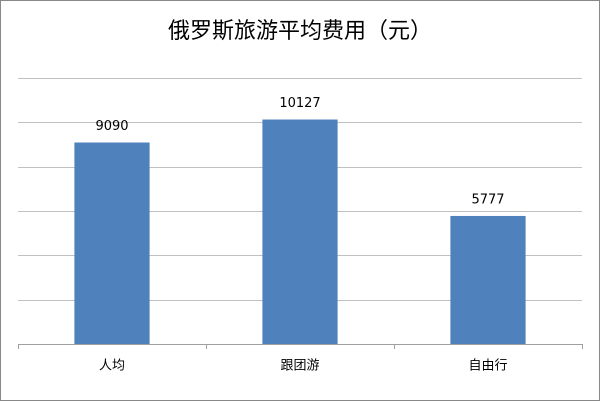  Describe the element at coordinates (300, 31) in the screenshot. I see `chart-title: 俄罗斯旅游平均费用（元）` at that location.